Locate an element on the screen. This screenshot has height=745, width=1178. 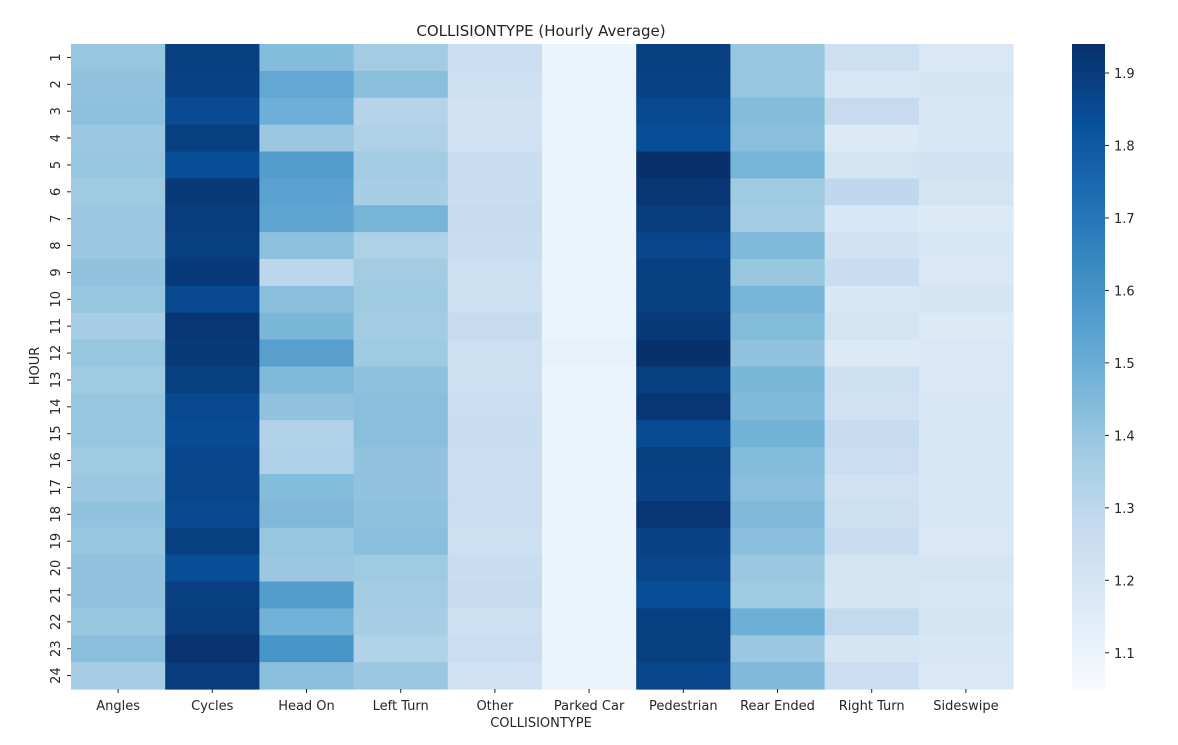
x-tick-label: Parked Car is located at coordinates (589, 706).